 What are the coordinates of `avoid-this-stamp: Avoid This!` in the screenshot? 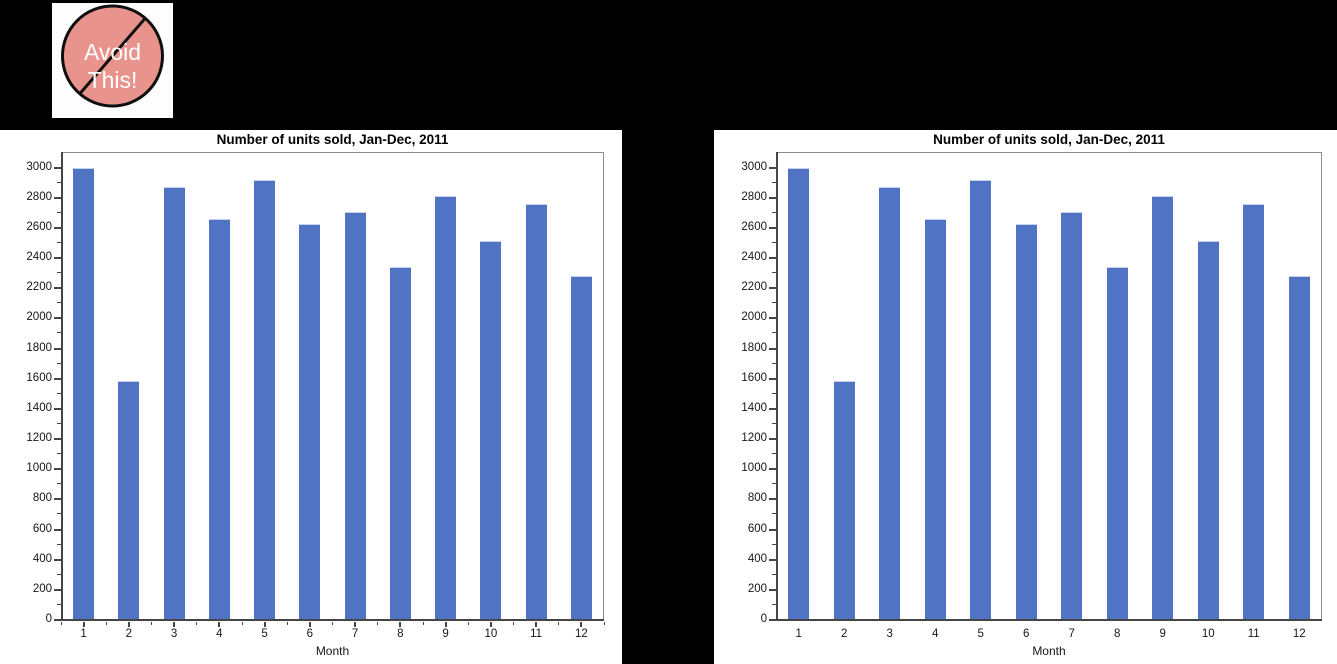 It's located at (112, 60).